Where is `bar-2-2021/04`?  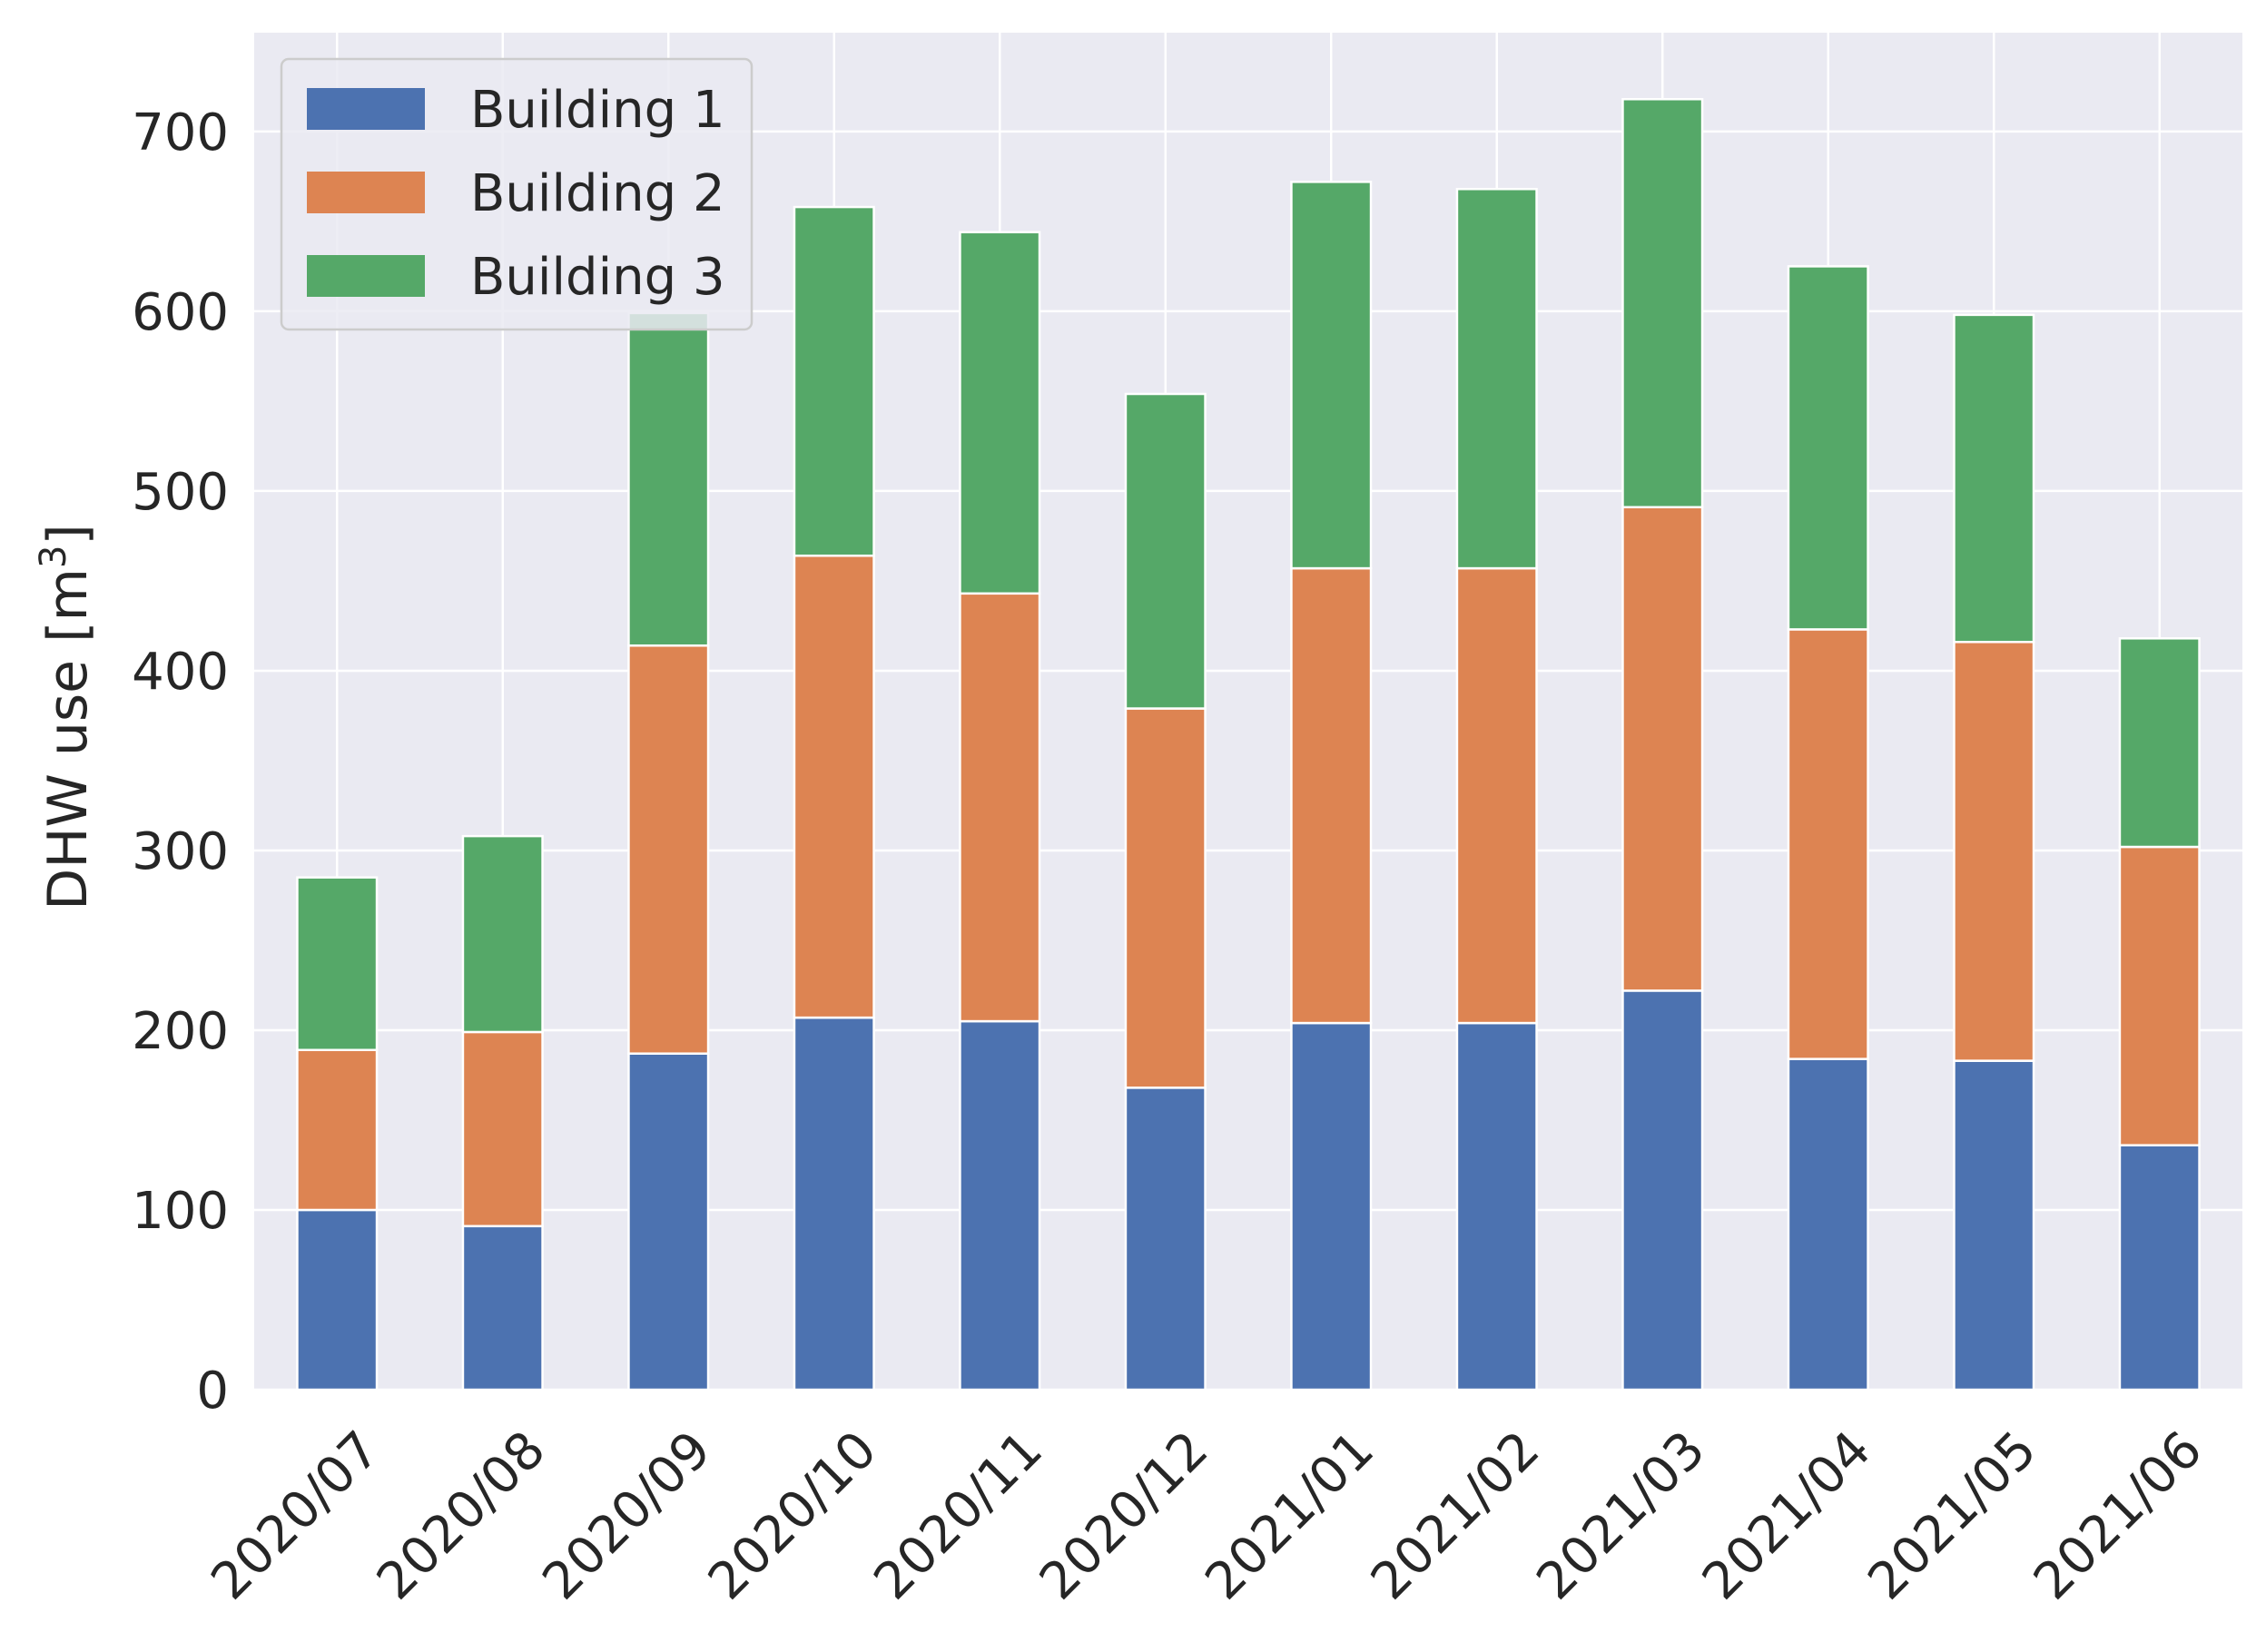 bar-2-2021/04 is located at coordinates (1828, 844).